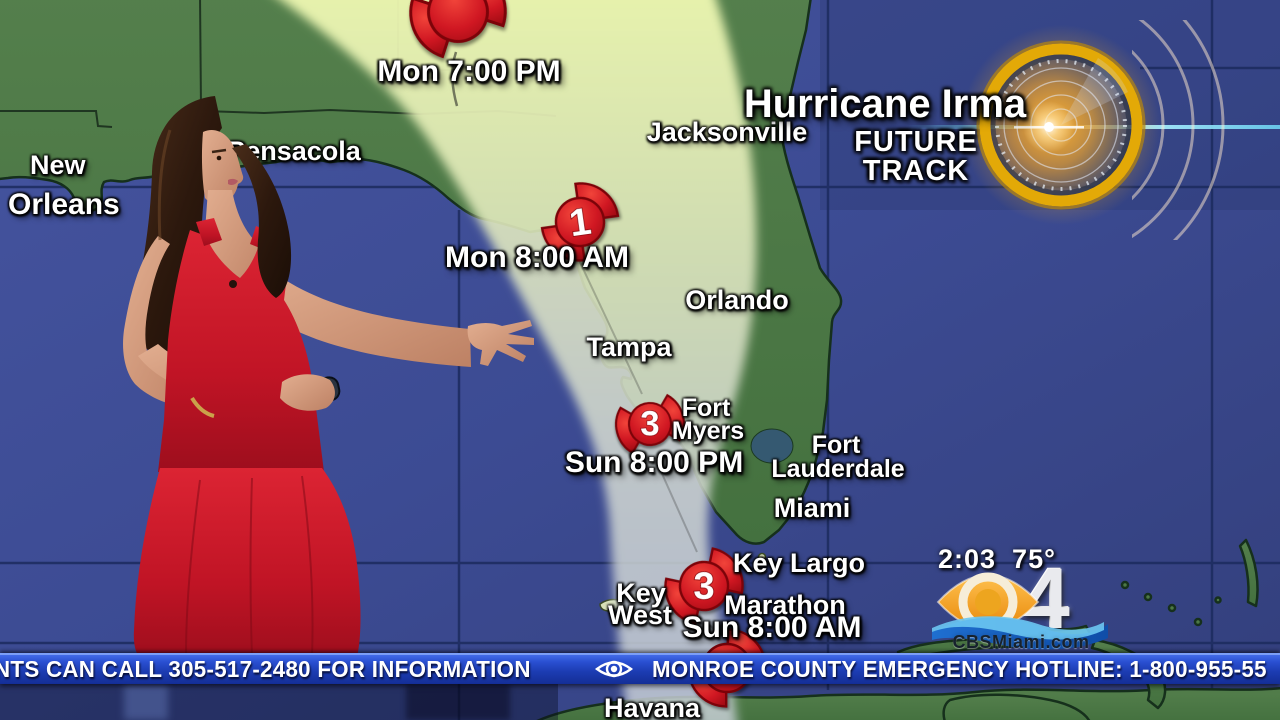  What do you see at coordinates (219, 158) in the screenshot?
I see `presenter-eye` at bounding box center [219, 158].